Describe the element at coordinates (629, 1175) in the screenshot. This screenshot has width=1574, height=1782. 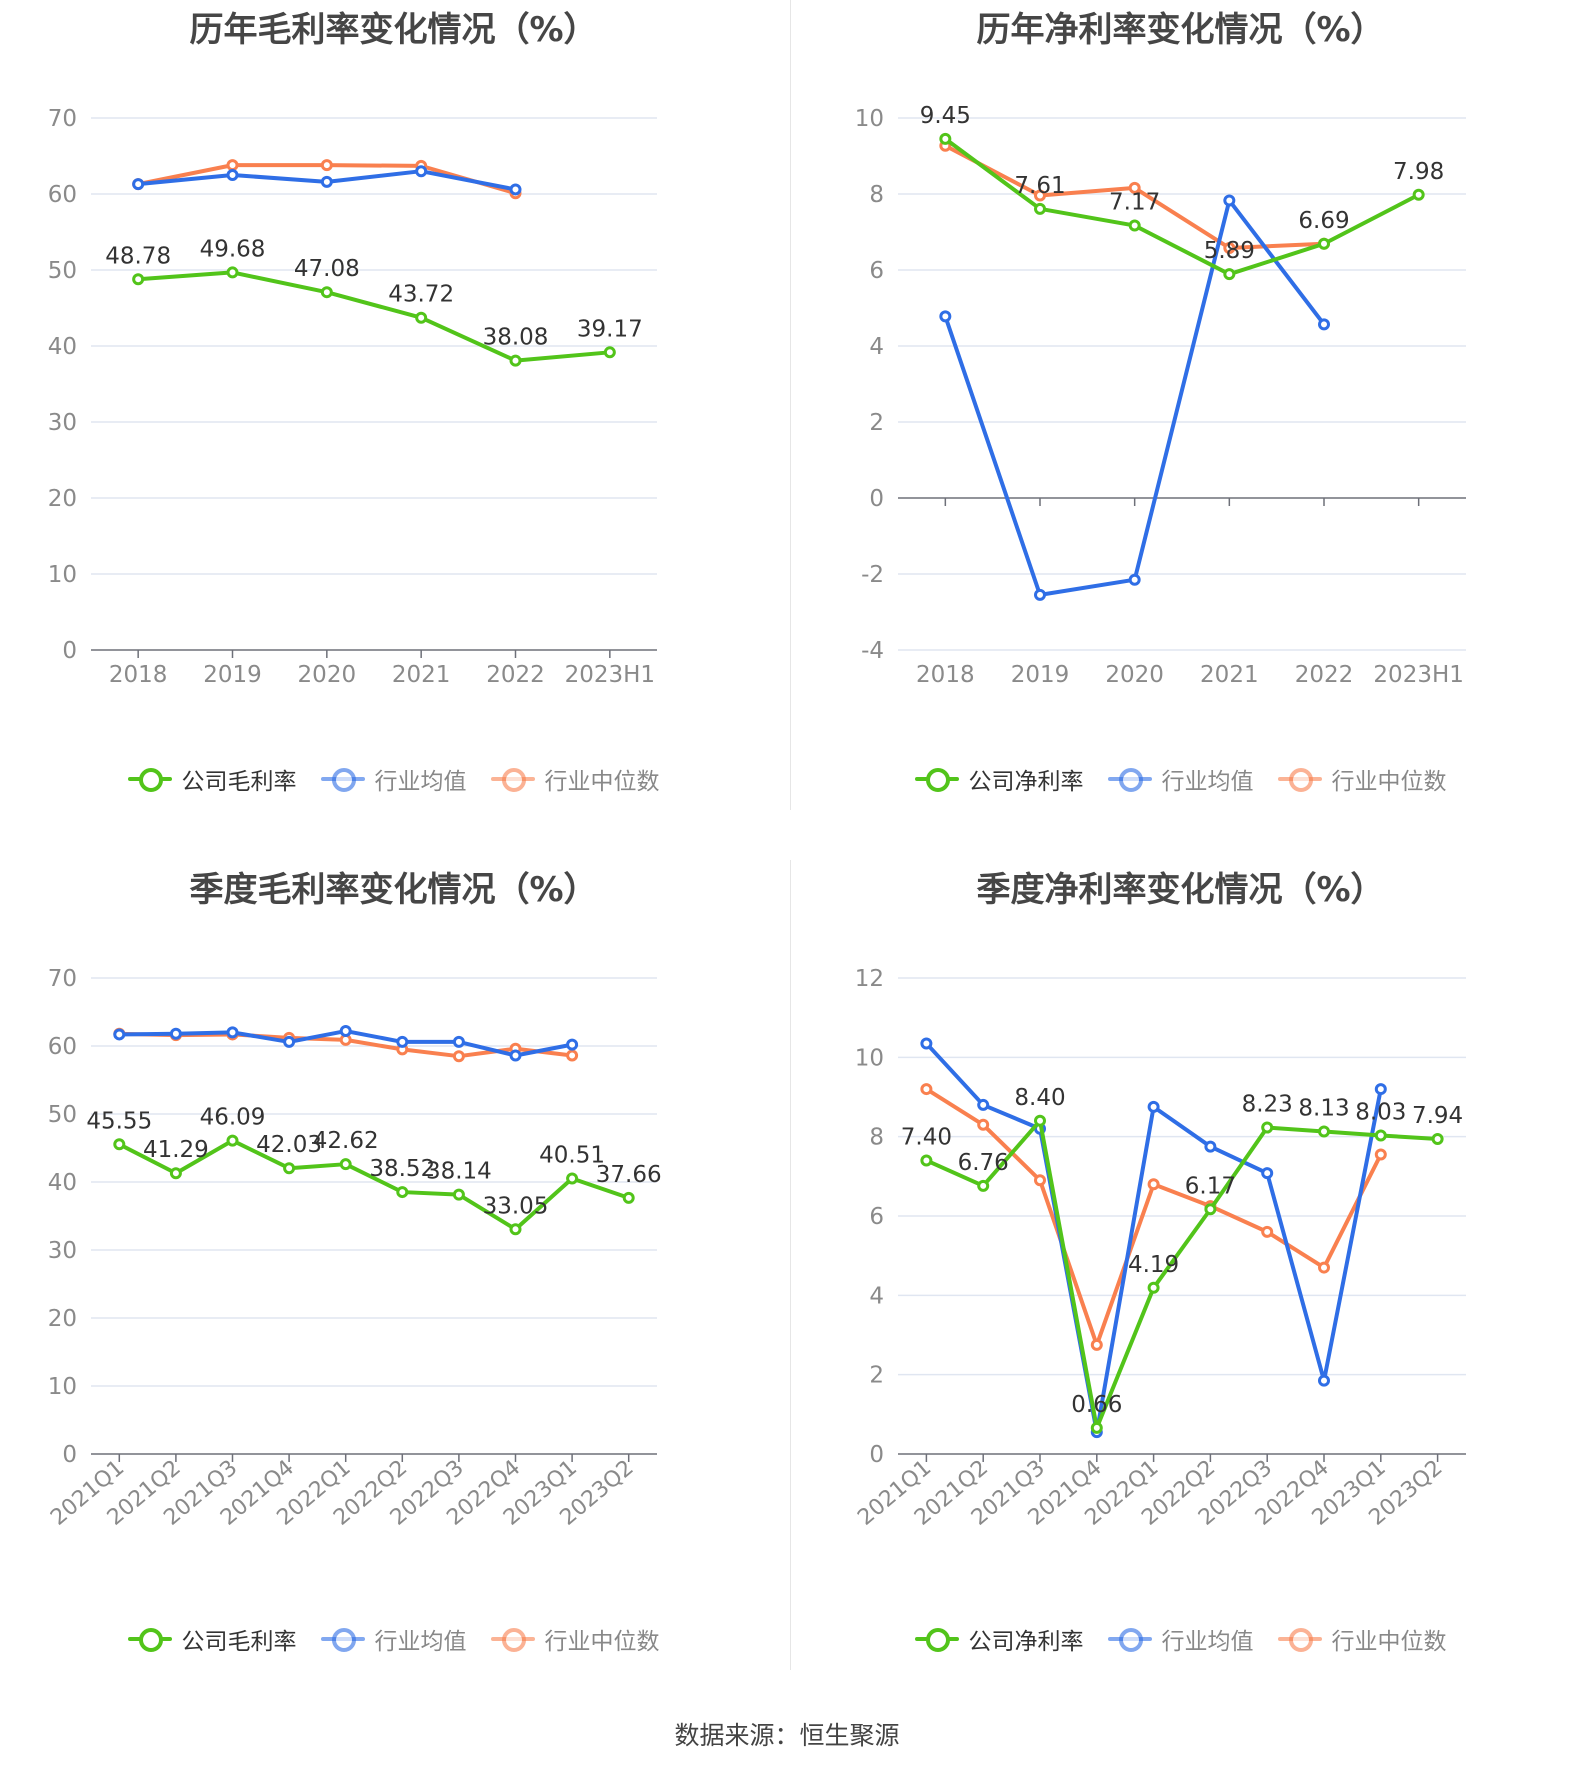
I see `data-label: 37.66` at that location.